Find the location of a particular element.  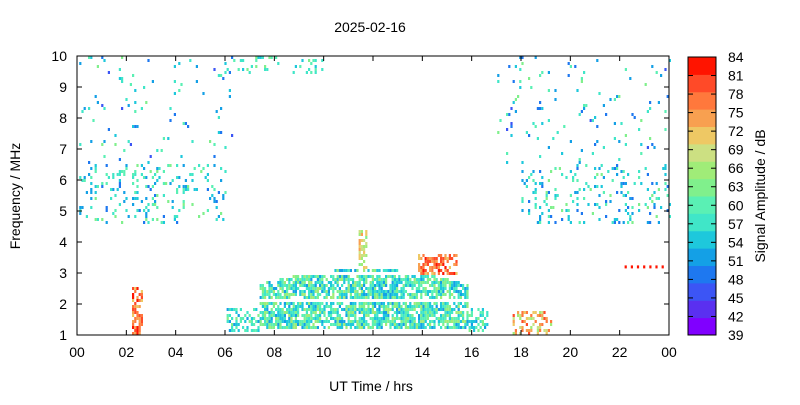

colorbar-tick-label: 45 is located at coordinates (736, 298).